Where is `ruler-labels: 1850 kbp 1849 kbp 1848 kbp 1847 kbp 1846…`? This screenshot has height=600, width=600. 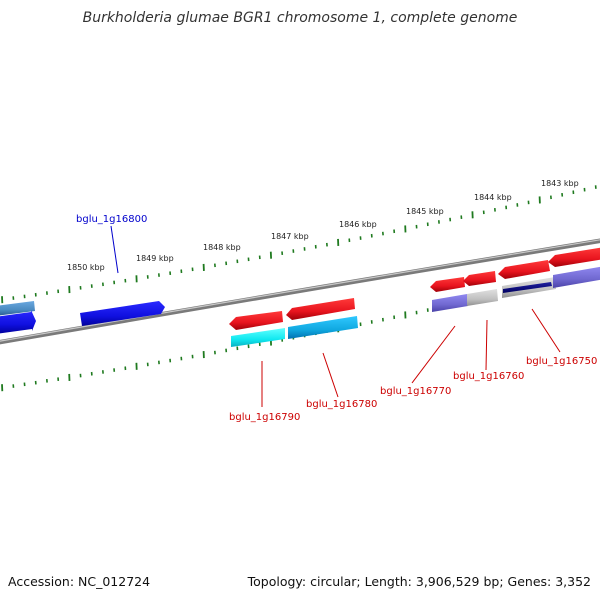
ruler-labels: 1850 kbp 1849 kbp 1848 kbp 1847 kbp 1846… is located at coordinates (323, 225).